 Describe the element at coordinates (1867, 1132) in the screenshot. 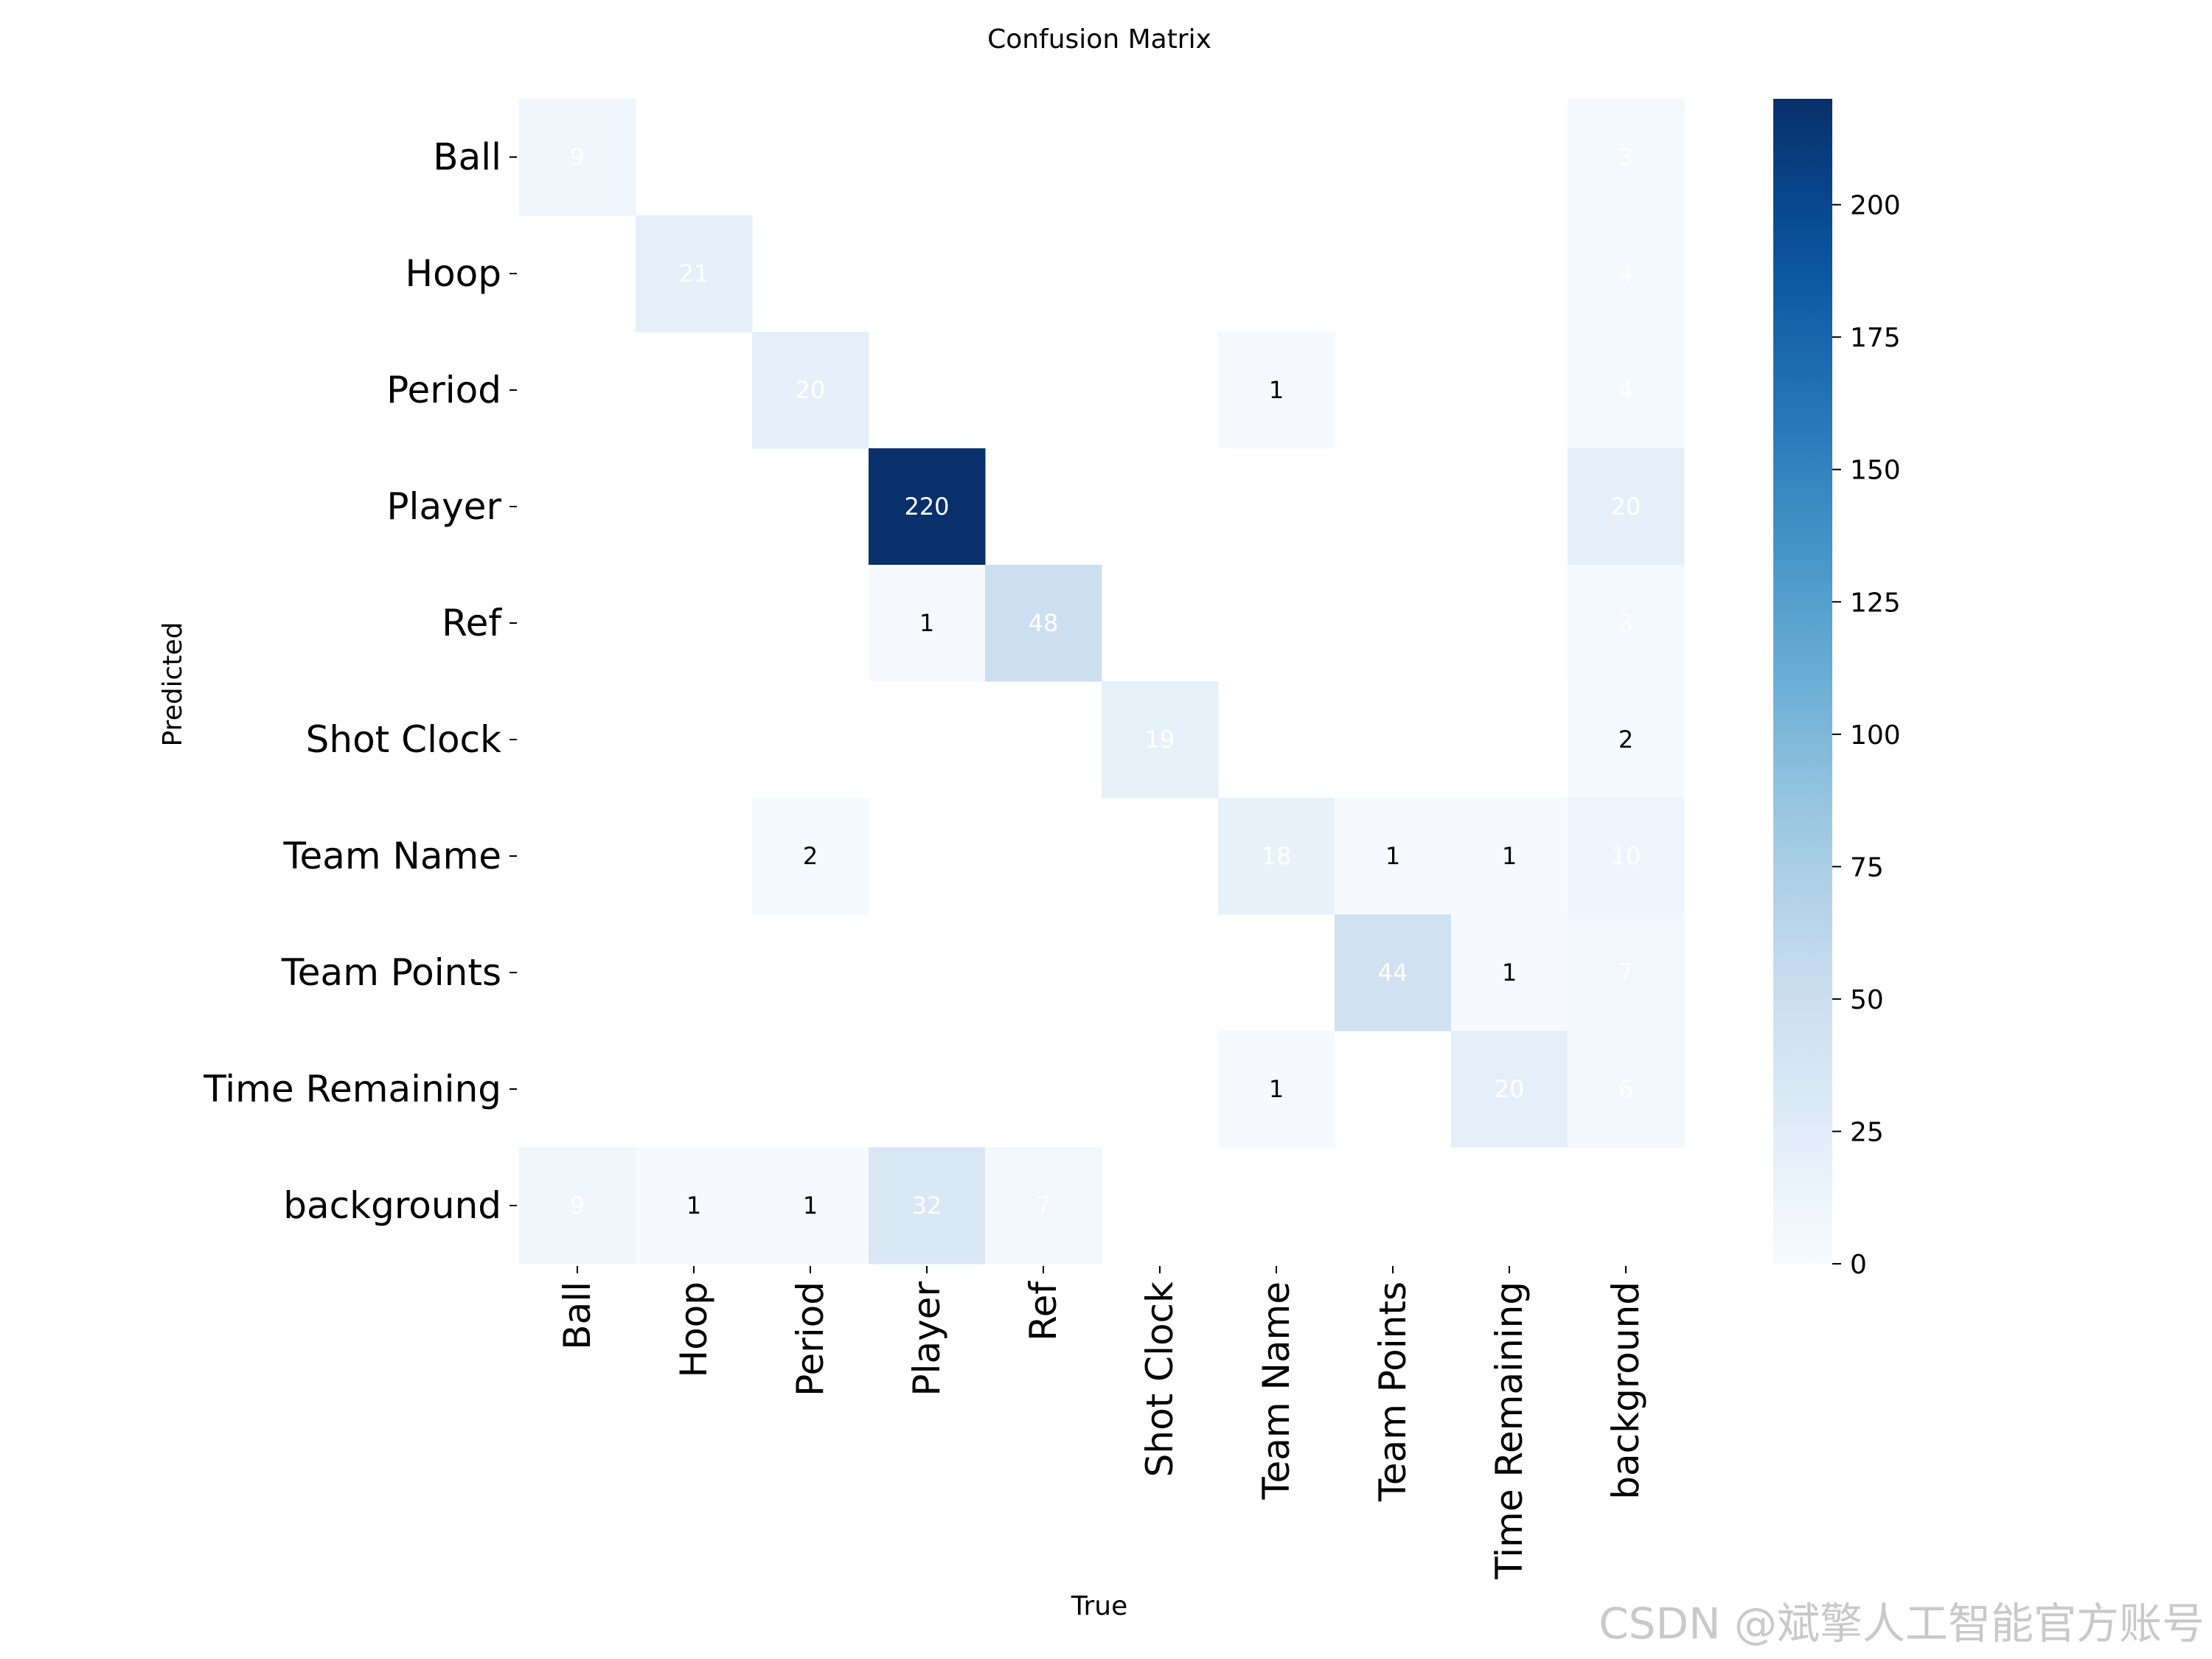

I see `colorbar-tick-label: 25` at that location.